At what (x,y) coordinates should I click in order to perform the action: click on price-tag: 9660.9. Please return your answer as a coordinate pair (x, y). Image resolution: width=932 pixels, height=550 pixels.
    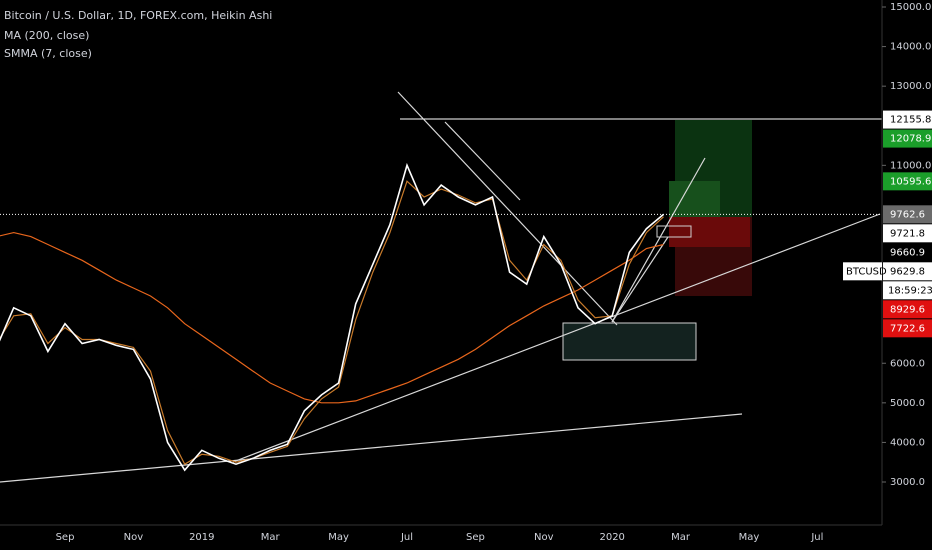
    Looking at the image, I should click on (907, 252).